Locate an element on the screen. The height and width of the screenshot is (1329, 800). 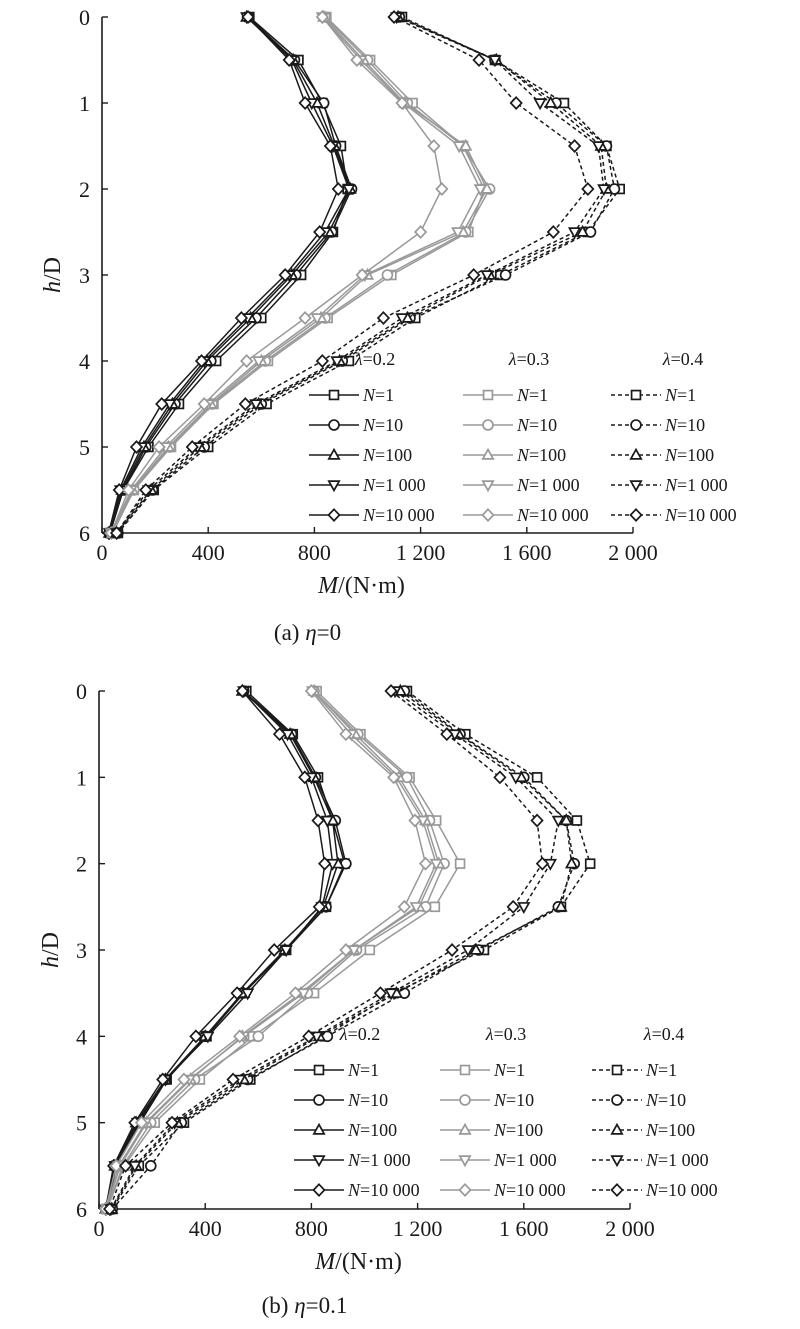
y-tick-label: 3 is located at coordinates (81, 950).